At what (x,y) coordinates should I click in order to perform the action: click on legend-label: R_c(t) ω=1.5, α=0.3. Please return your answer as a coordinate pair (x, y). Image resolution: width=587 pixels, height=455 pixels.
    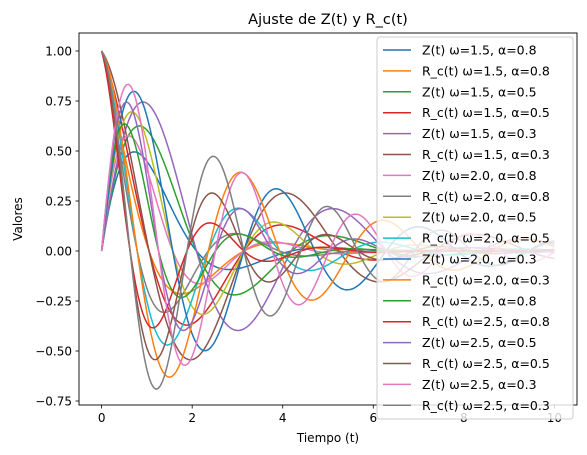
    Looking at the image, I should click on (486, 154).